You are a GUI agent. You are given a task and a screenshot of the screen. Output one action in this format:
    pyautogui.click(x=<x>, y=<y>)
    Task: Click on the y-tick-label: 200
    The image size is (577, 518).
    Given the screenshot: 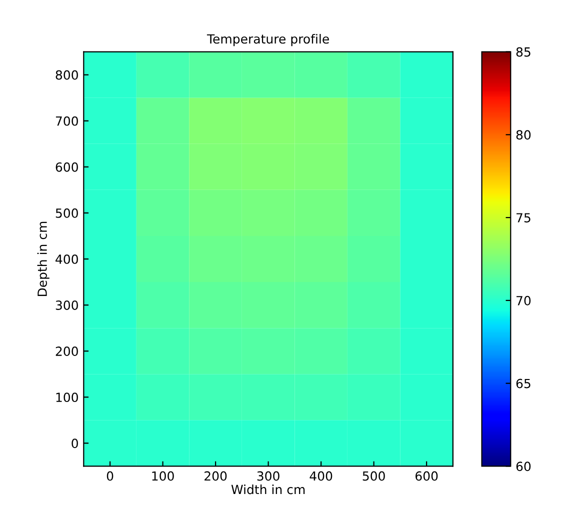 What is the action you would take?
    pyautogui.click(x=67, y=351)
    